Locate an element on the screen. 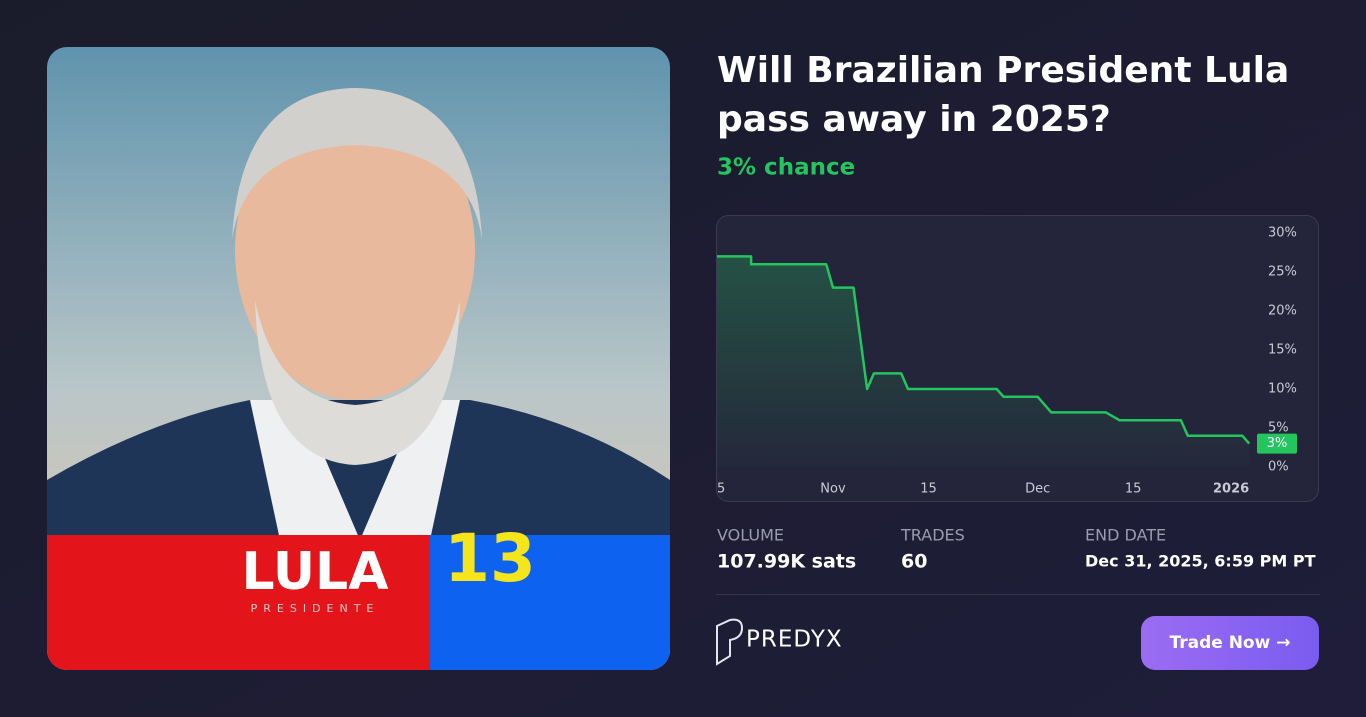  photo-name: LULA is located at coordinates (315, 572).